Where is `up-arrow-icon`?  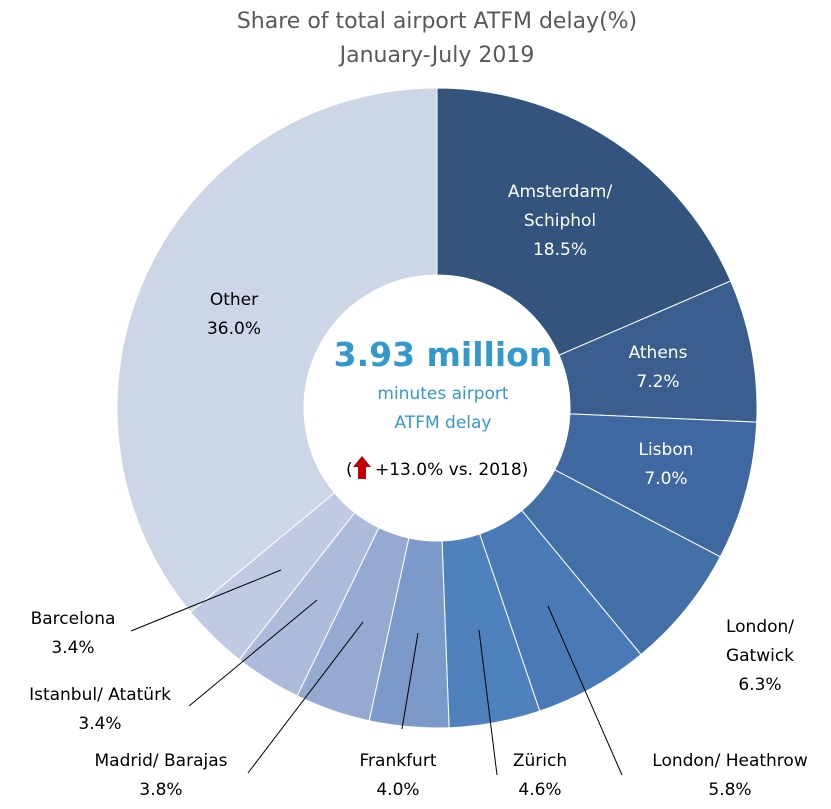 up-arrow-icon is located at coordinates (362, 467).